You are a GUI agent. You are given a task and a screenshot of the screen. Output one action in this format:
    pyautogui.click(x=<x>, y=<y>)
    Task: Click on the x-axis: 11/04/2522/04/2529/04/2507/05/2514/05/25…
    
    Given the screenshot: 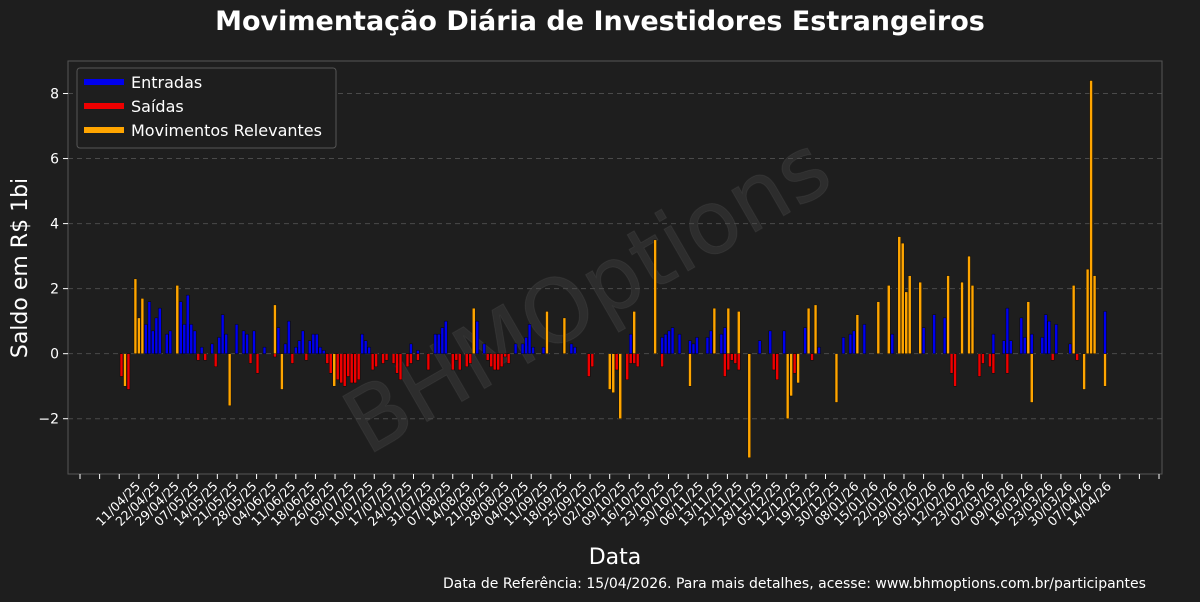 What is the action you would take?
    pyautogui.click(x=619, y=501)
    